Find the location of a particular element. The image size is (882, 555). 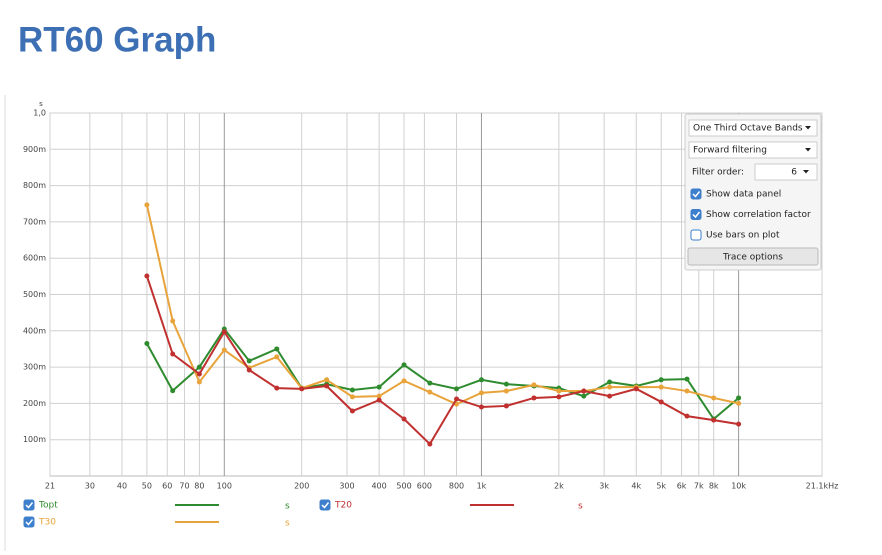

x-tick-label: 4k is located at coordinates (636, 486).